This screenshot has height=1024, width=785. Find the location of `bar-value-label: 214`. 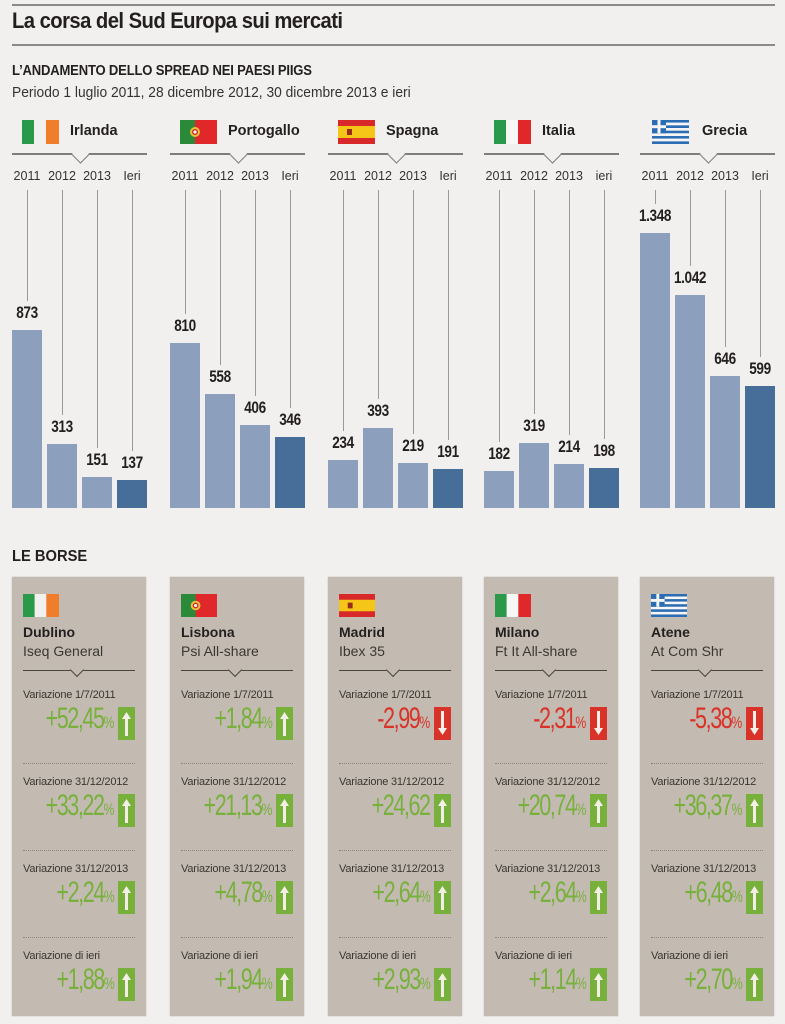

bar-value-label: 214 is located at coordinates (569, 447).